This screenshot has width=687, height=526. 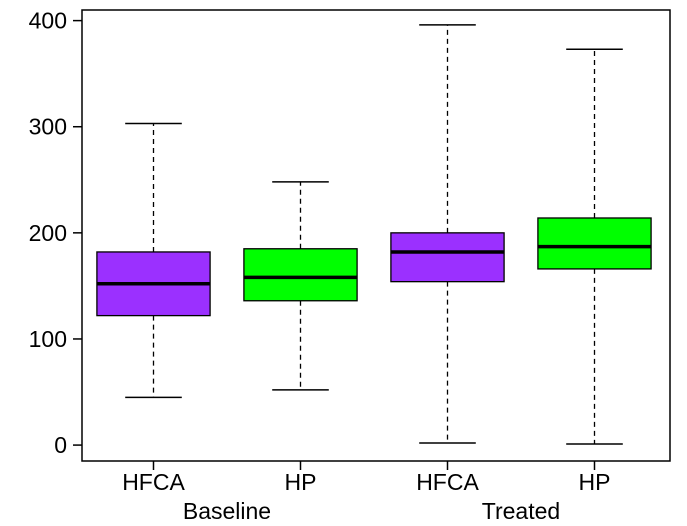 What do you see at coordinates (60, 445) in the screenshot?
I see `y-tick-label: 0` at bounding box center [60, 445].